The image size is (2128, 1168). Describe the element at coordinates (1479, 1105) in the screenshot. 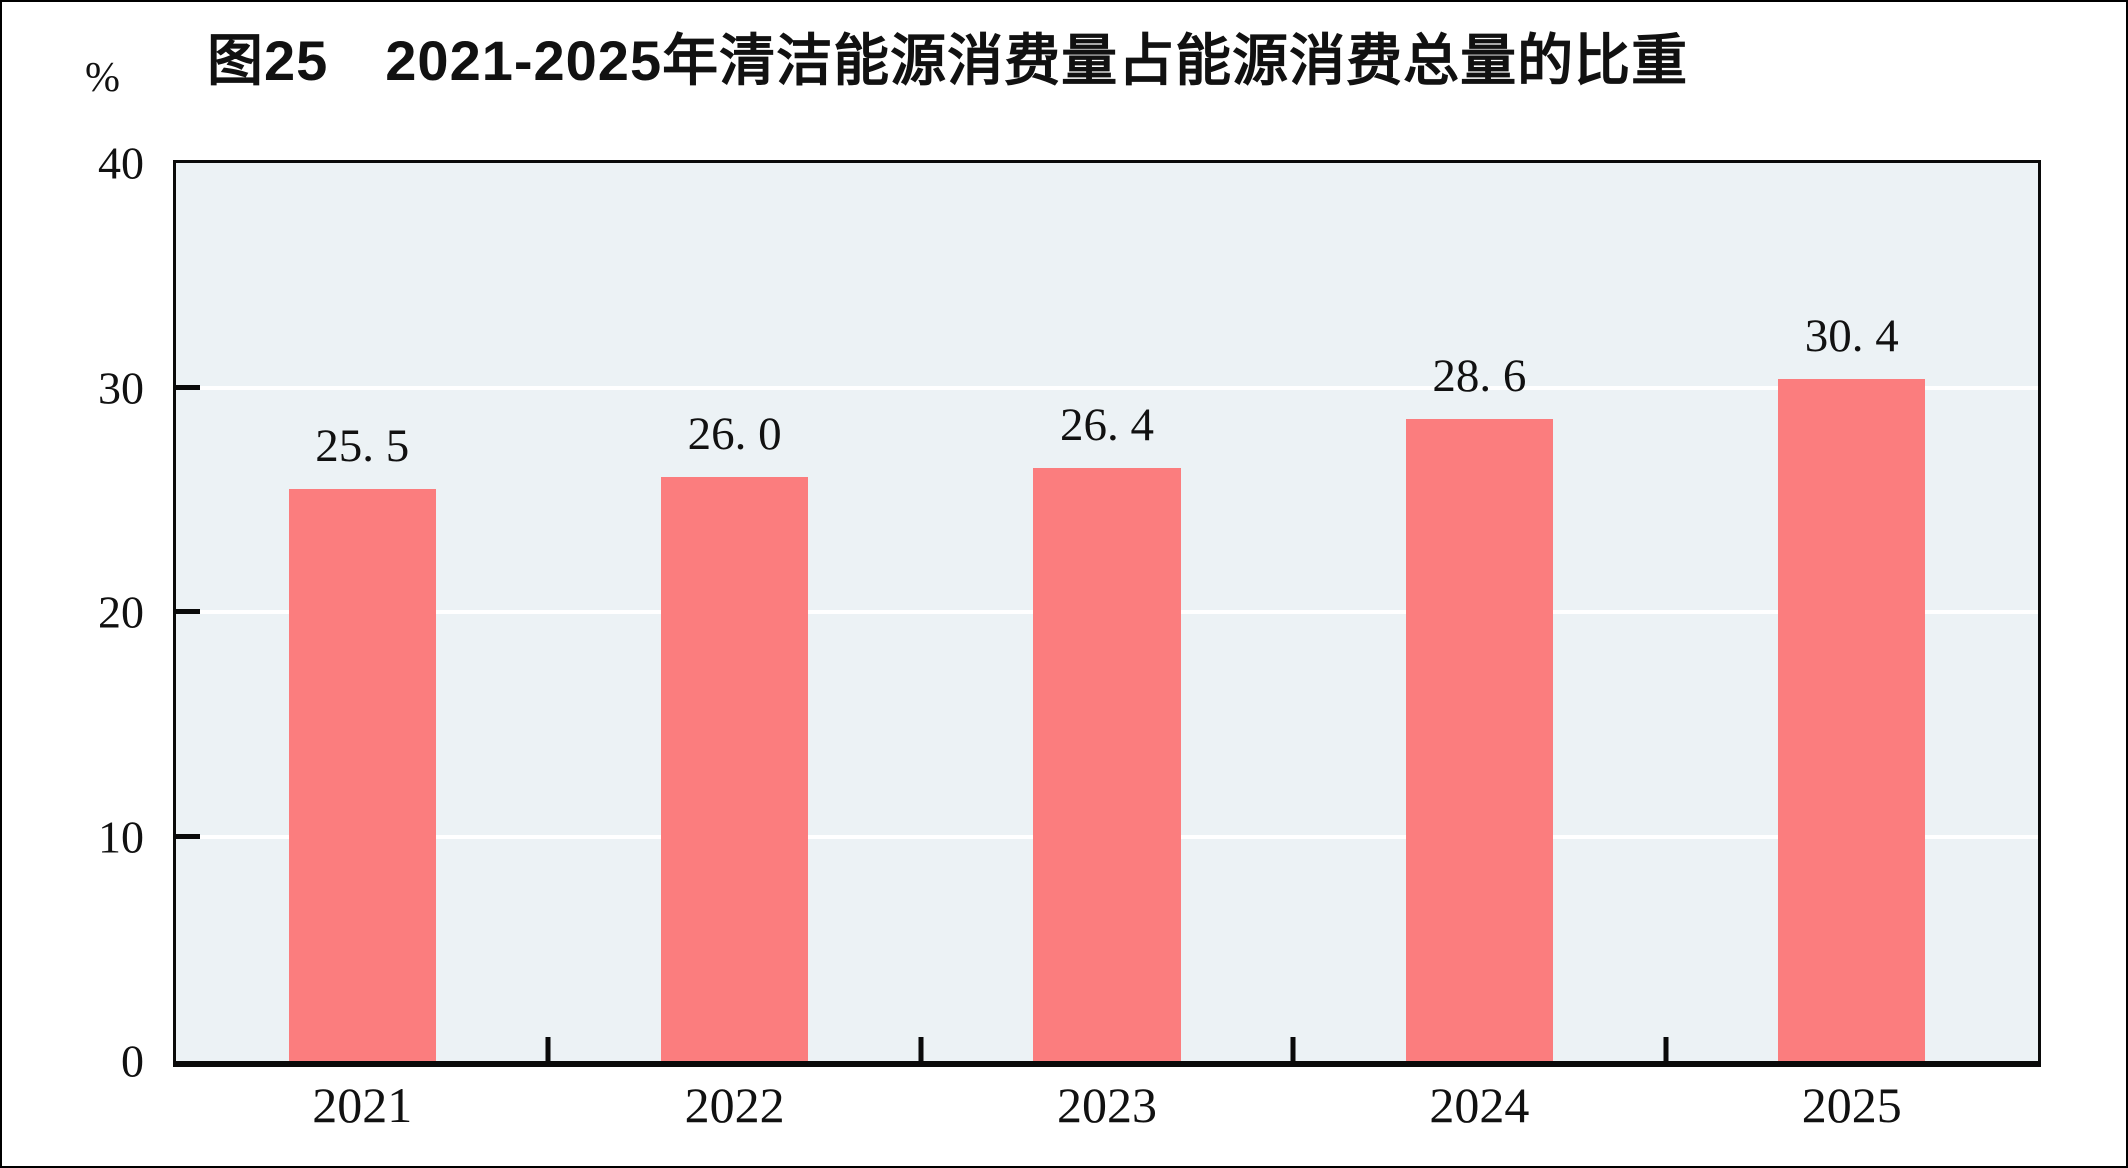

I see `x-tick-label-2024: 2024` at that location.